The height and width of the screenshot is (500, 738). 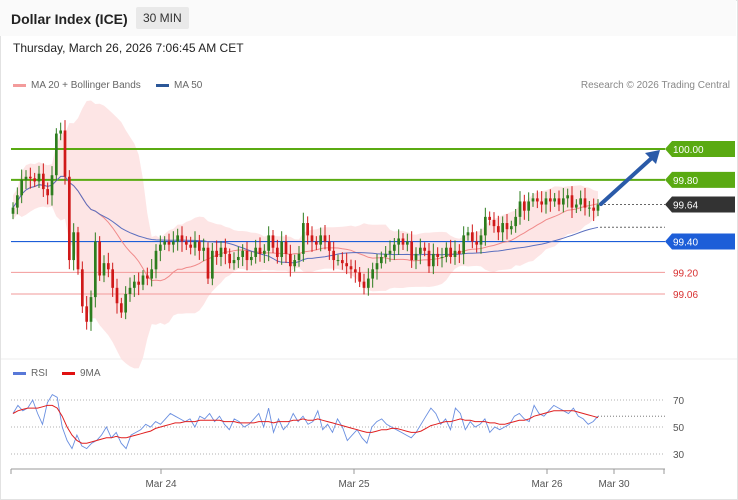 I want to click on ma50-line, so click(x=305, y=219).